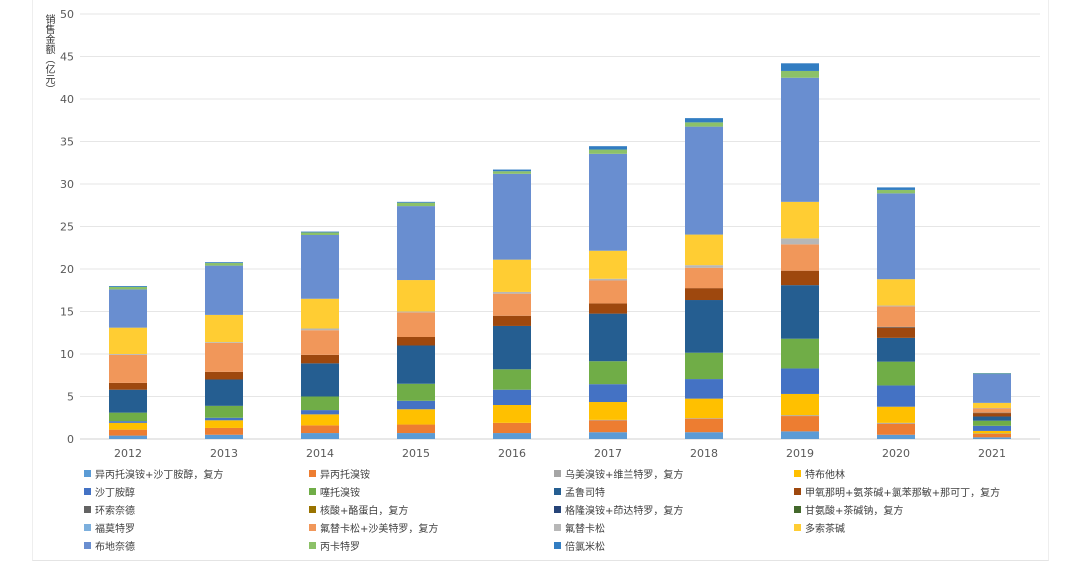 The height and width of the screenshot is (565, 1080). Describe the element at coordinates (196, 473) in the screenshot. I see `legend-item: 异丙托溴铵+沙丁胺醇，复方` at that location.